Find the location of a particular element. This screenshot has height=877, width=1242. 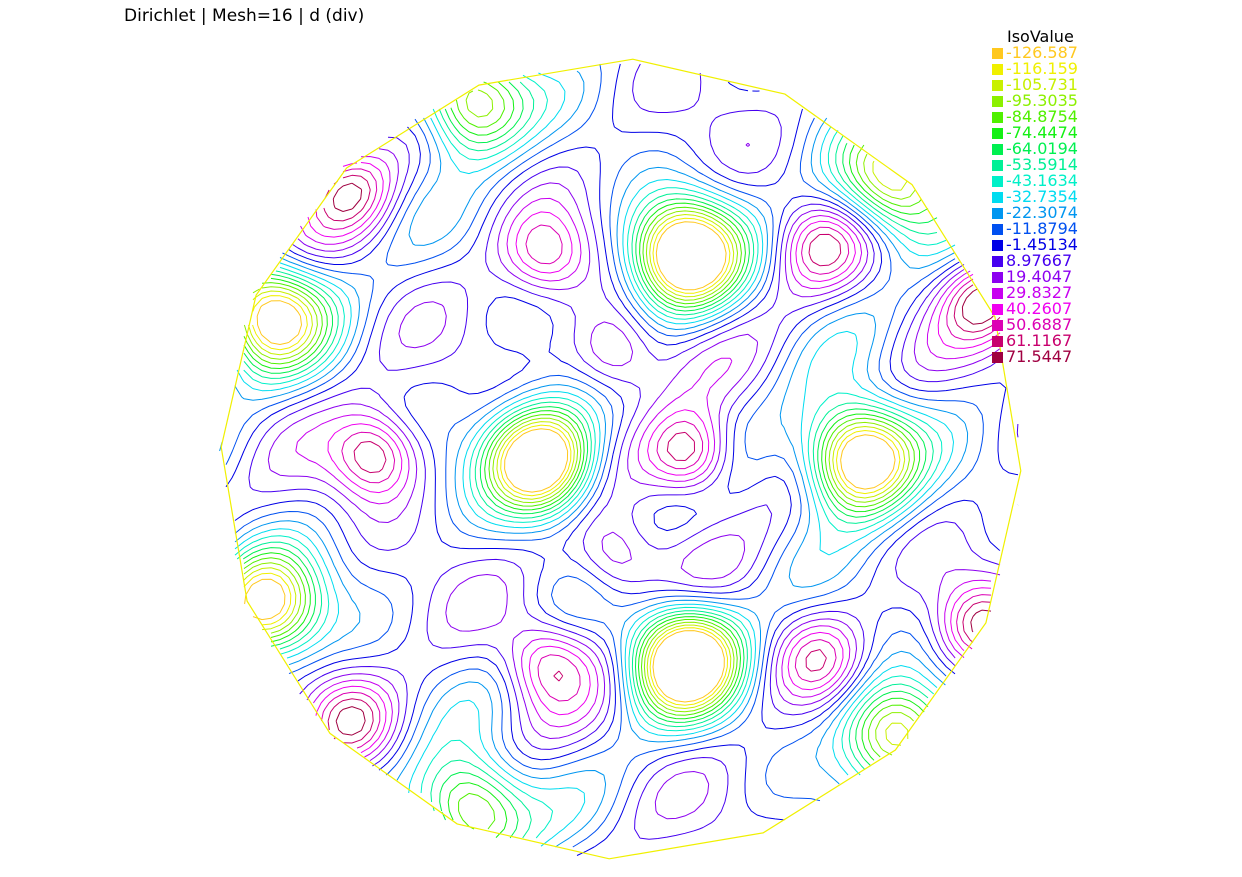

legend-entry: -53.5914 is located at coordinates (1052, 165).